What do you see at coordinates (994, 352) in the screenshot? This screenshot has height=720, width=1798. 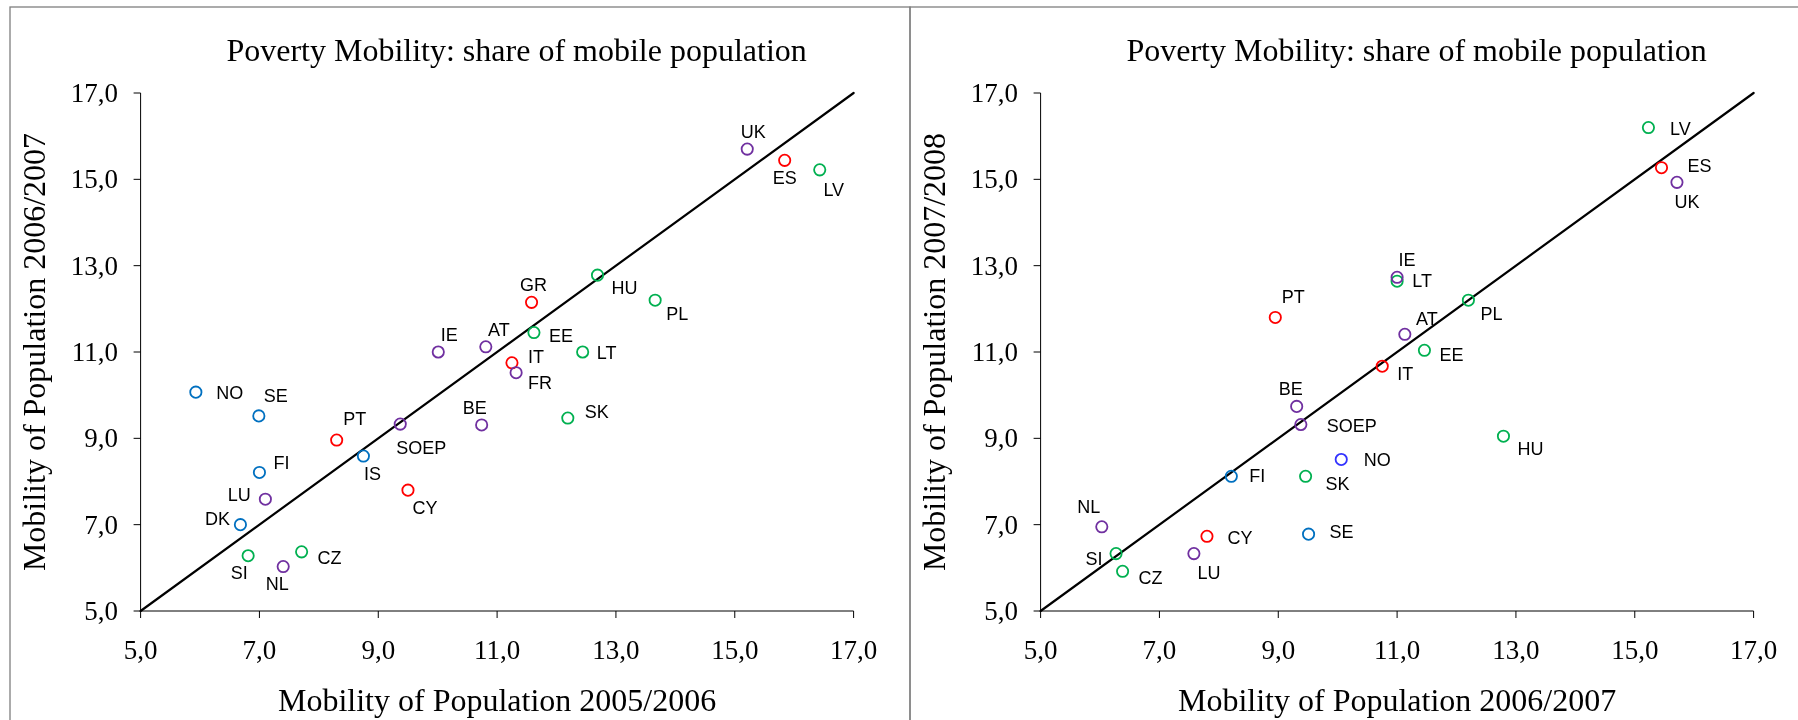 I see `y-tick-label: 11,0` at bounding box center [994, 352].